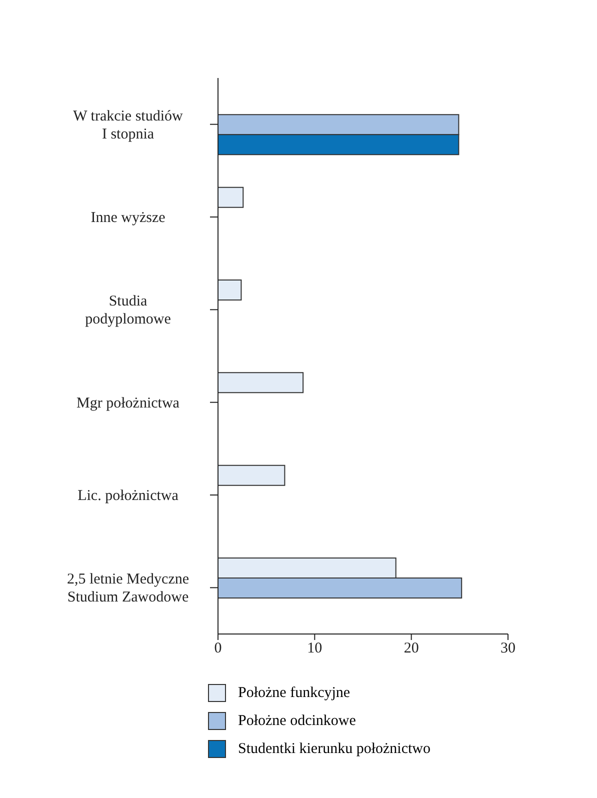  What do you see at coordinates (128, 125) in the screenshot?
I see `y-tick-label: W trakcie studiów I stopnia` at bounding box center [128, 125].